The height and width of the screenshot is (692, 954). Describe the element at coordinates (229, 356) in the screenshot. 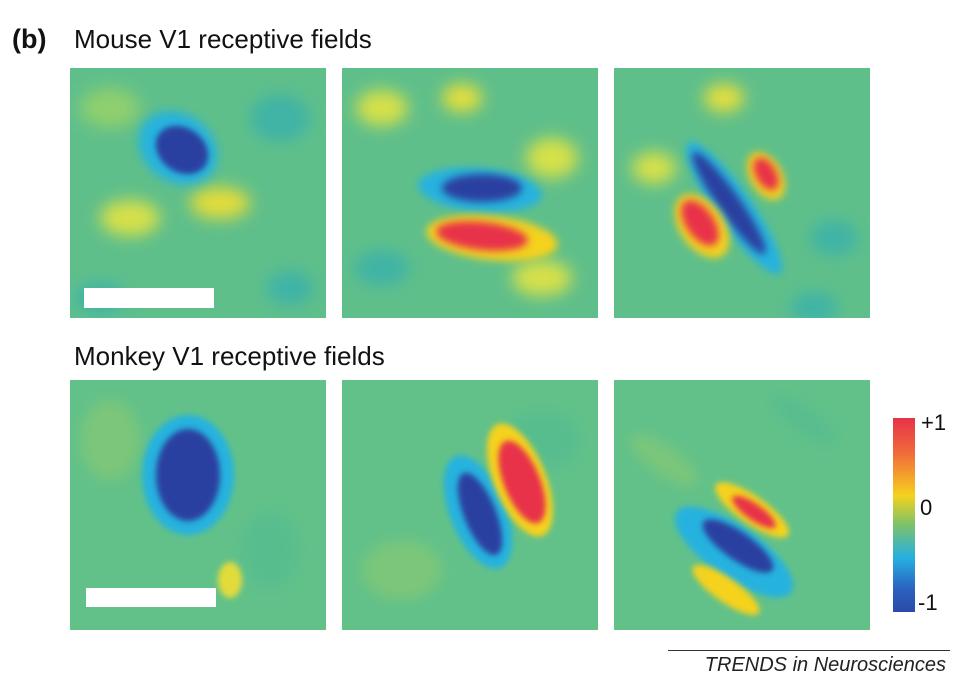

I see `monkey-row-title: Monkey V1 receptive fields` at that location.